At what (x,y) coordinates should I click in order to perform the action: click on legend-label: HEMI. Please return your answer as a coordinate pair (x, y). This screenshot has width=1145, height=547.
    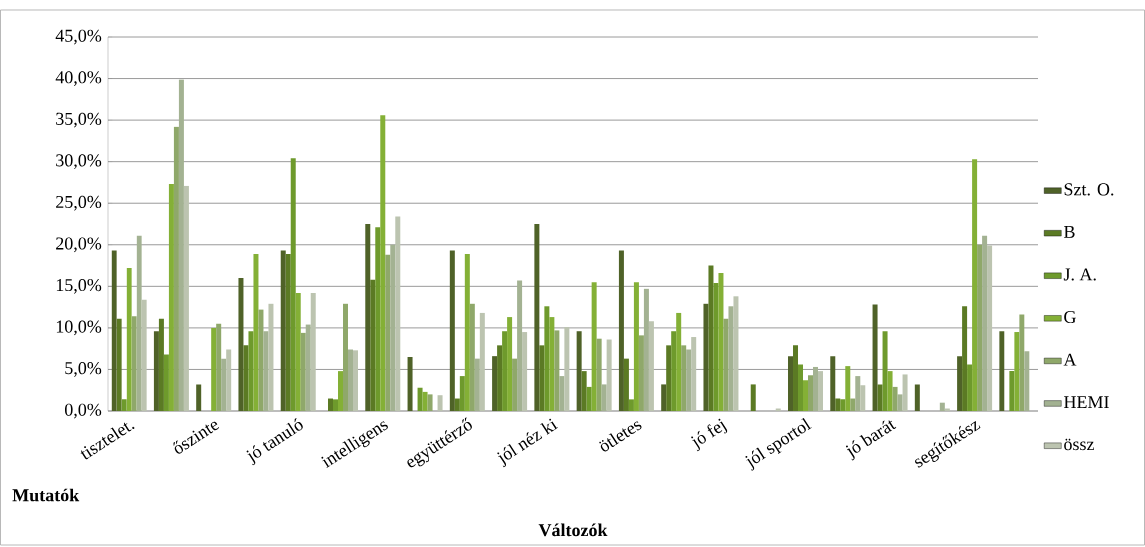
    Looking at the image, I should click on (1086, 402).